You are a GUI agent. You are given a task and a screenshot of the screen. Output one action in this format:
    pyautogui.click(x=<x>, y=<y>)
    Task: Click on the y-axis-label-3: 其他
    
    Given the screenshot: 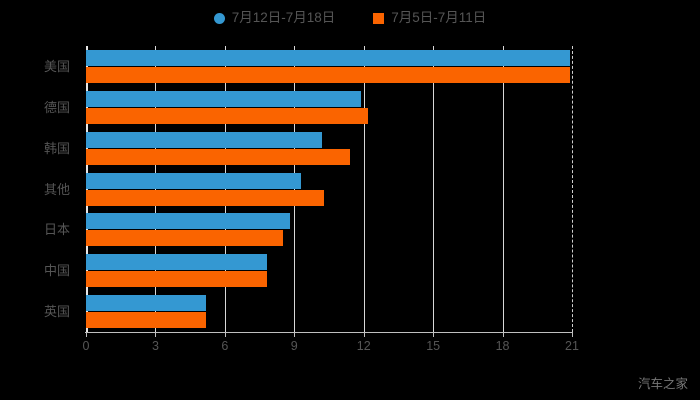 What is the action you would take?
    pyautogui.click(x=56, y=189)
    